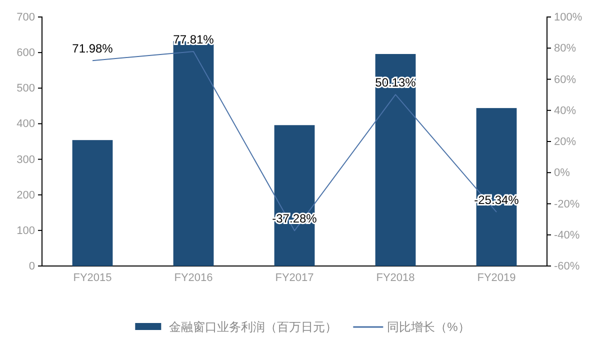 The image size is (605, 340). Describe the element at coordinates (395, 278) in the screenshot. I see `x-tick-label: FY2018` at that location.